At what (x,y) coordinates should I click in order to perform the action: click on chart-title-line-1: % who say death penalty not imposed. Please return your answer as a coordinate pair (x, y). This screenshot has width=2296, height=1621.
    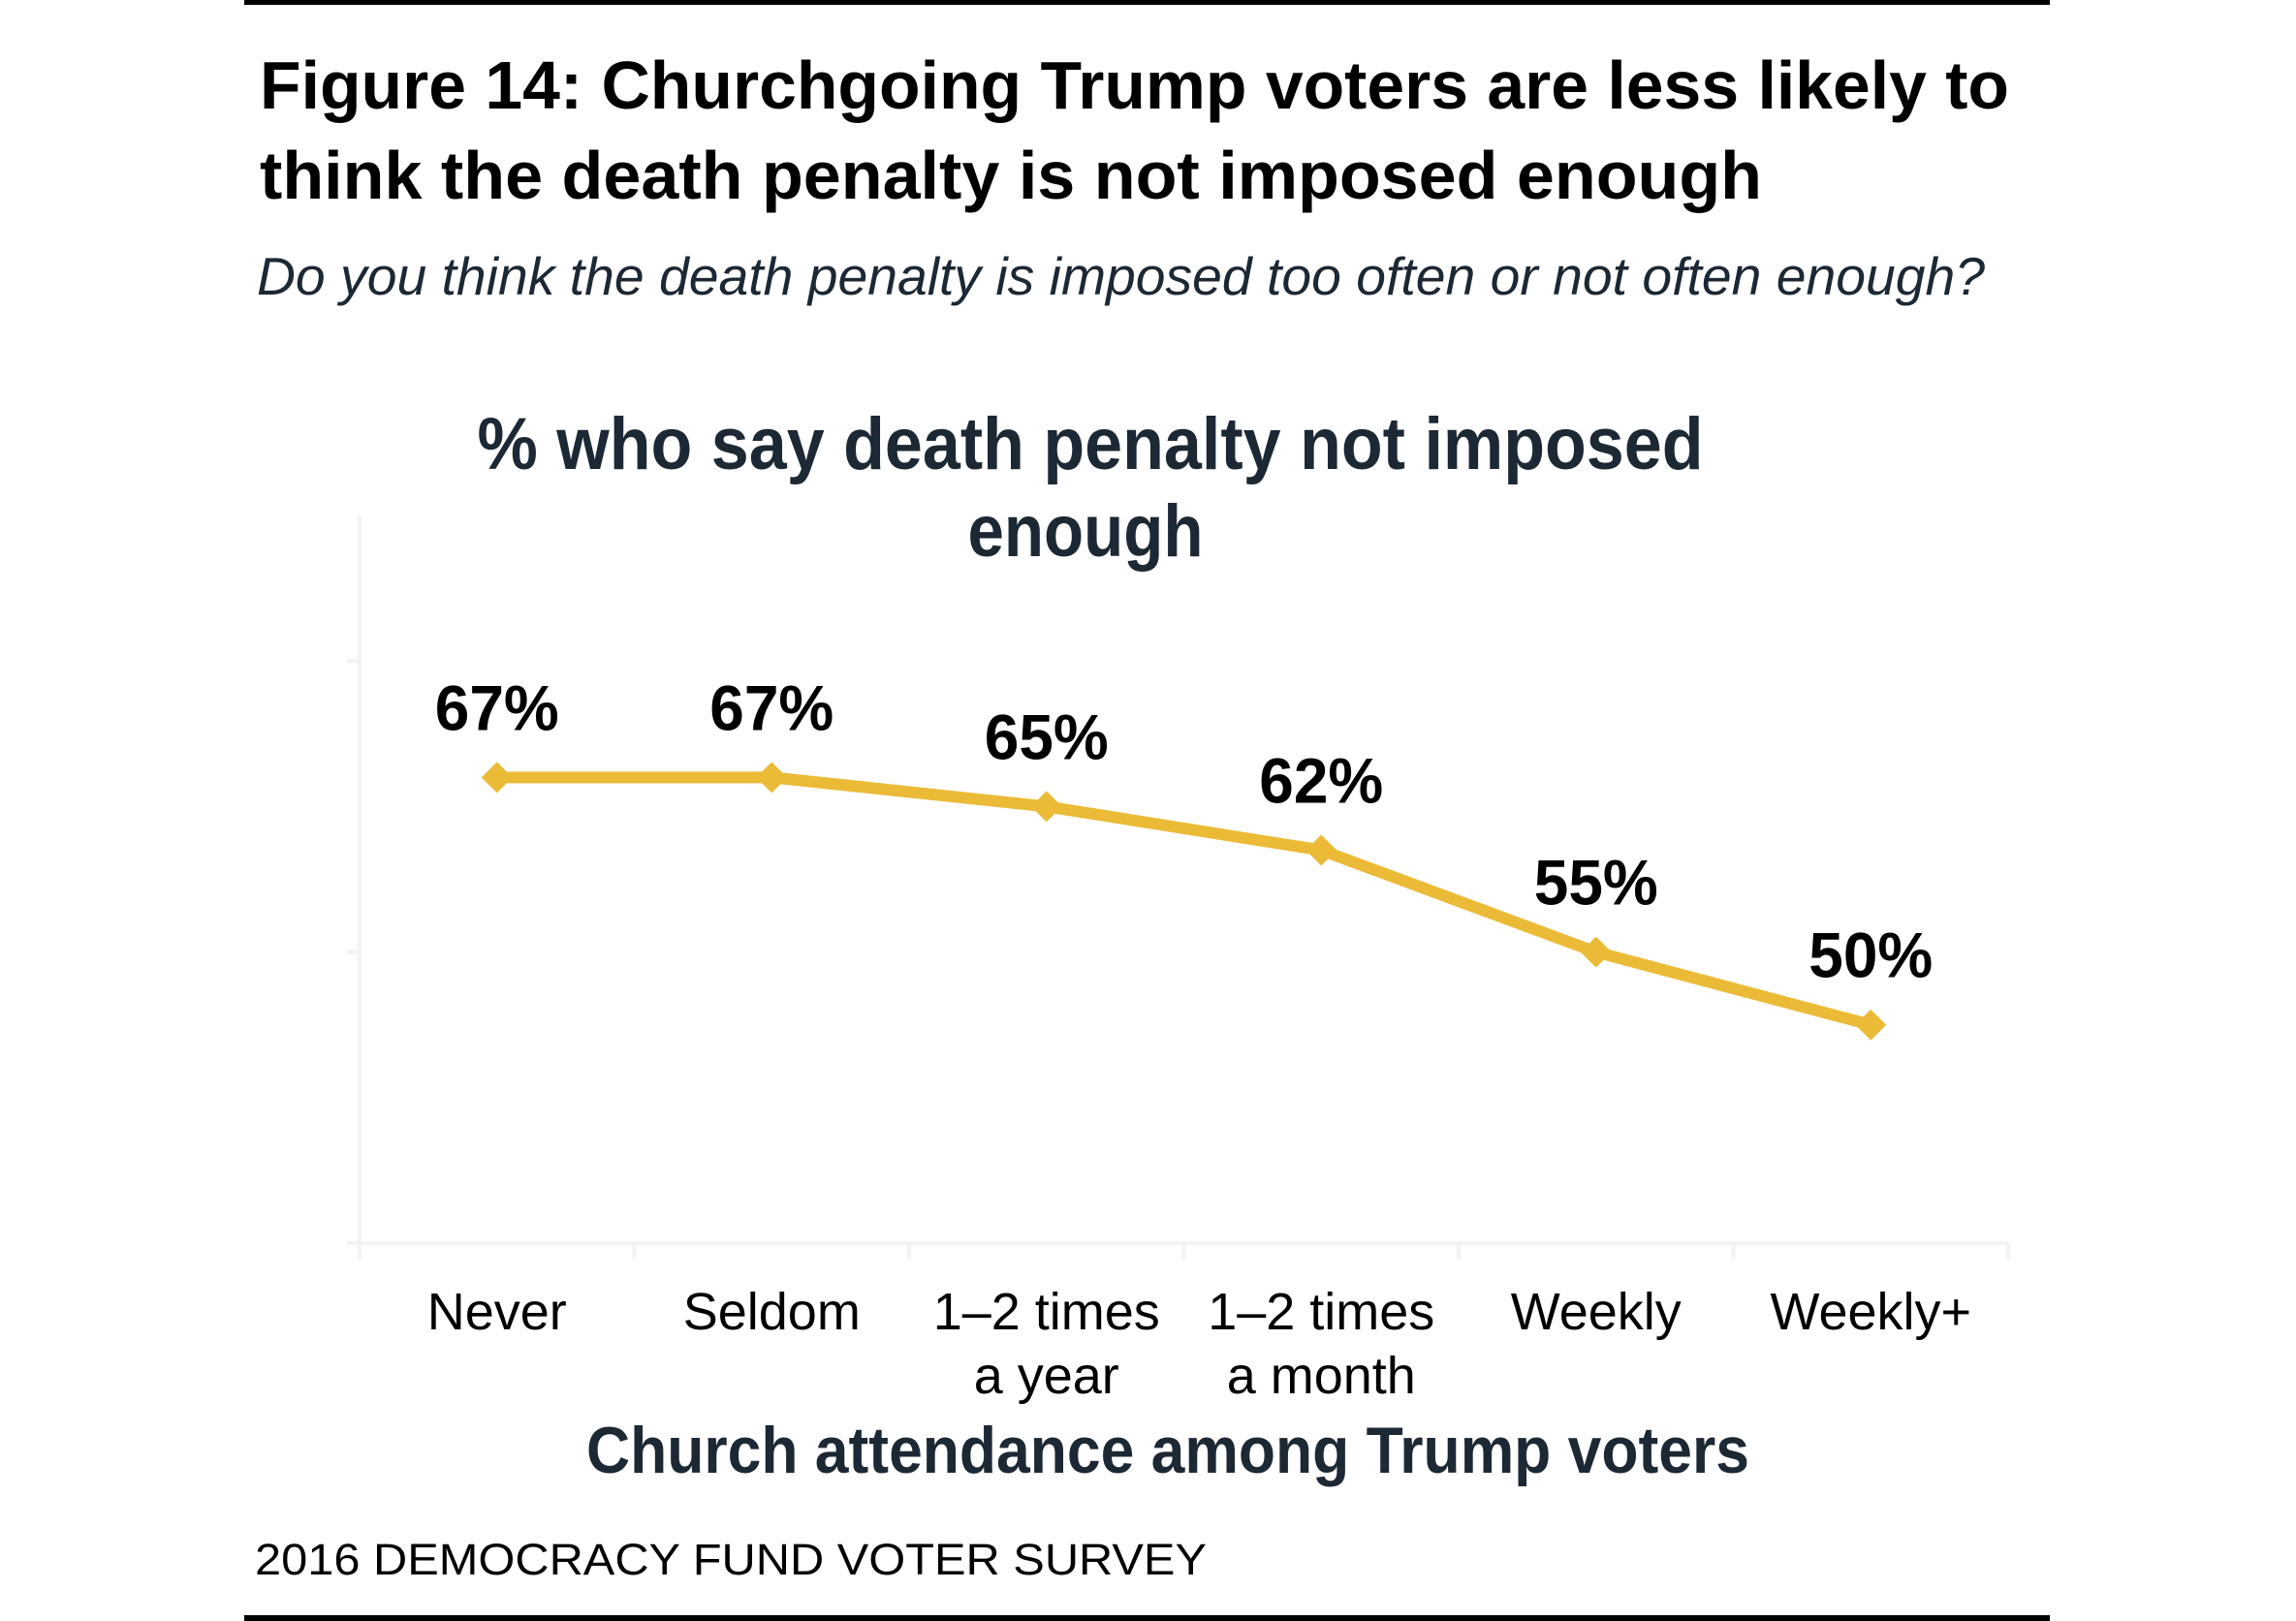
    Looking at the image, I should click on (1091, 444).